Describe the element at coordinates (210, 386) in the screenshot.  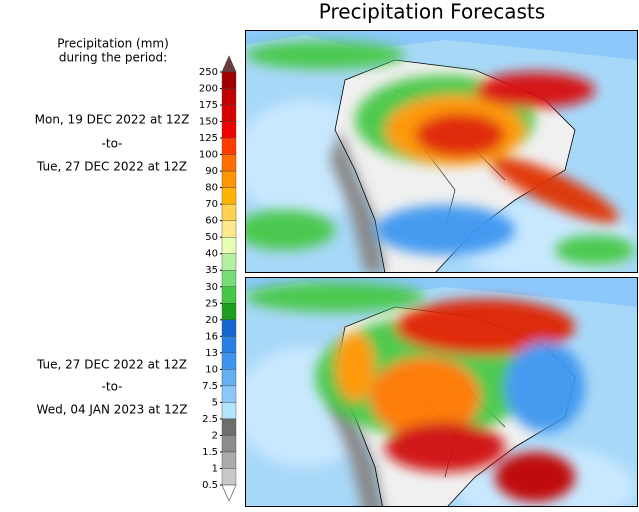
I see `colorbar-tick-label: 7.5` at that location.